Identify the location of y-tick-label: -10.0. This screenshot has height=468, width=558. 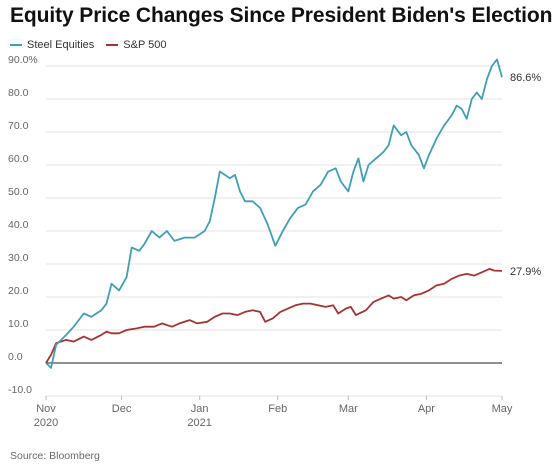
(20, 390).